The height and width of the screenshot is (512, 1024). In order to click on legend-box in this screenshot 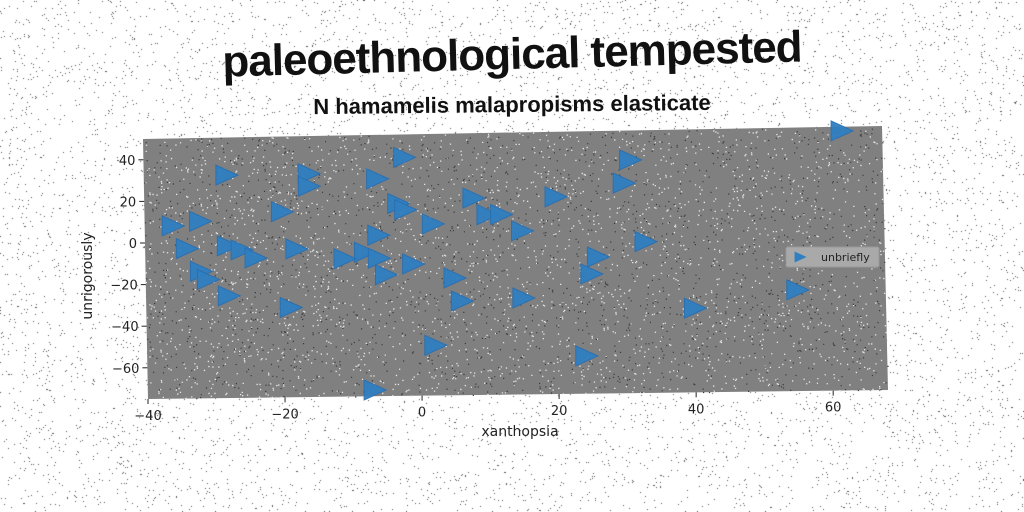, I will do `click(832, 257)`.